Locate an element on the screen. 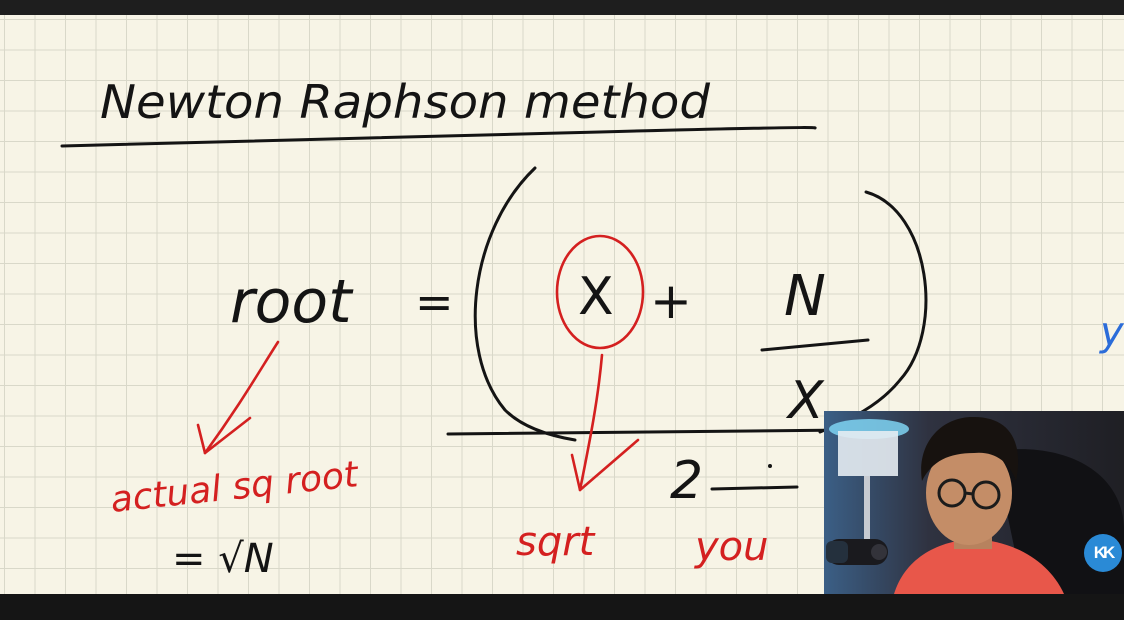 The width and height of the screenshot is (1124, 620). divisor: 2 is located at coordinates (686, 481).